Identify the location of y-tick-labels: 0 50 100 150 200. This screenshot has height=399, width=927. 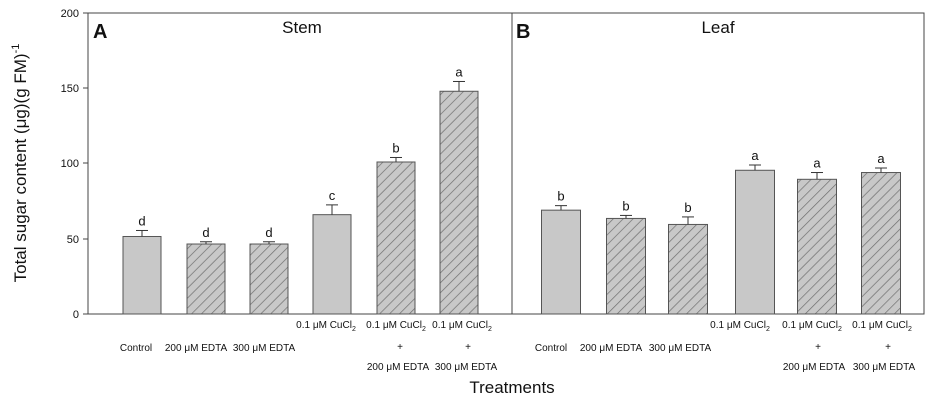
(70, 164).